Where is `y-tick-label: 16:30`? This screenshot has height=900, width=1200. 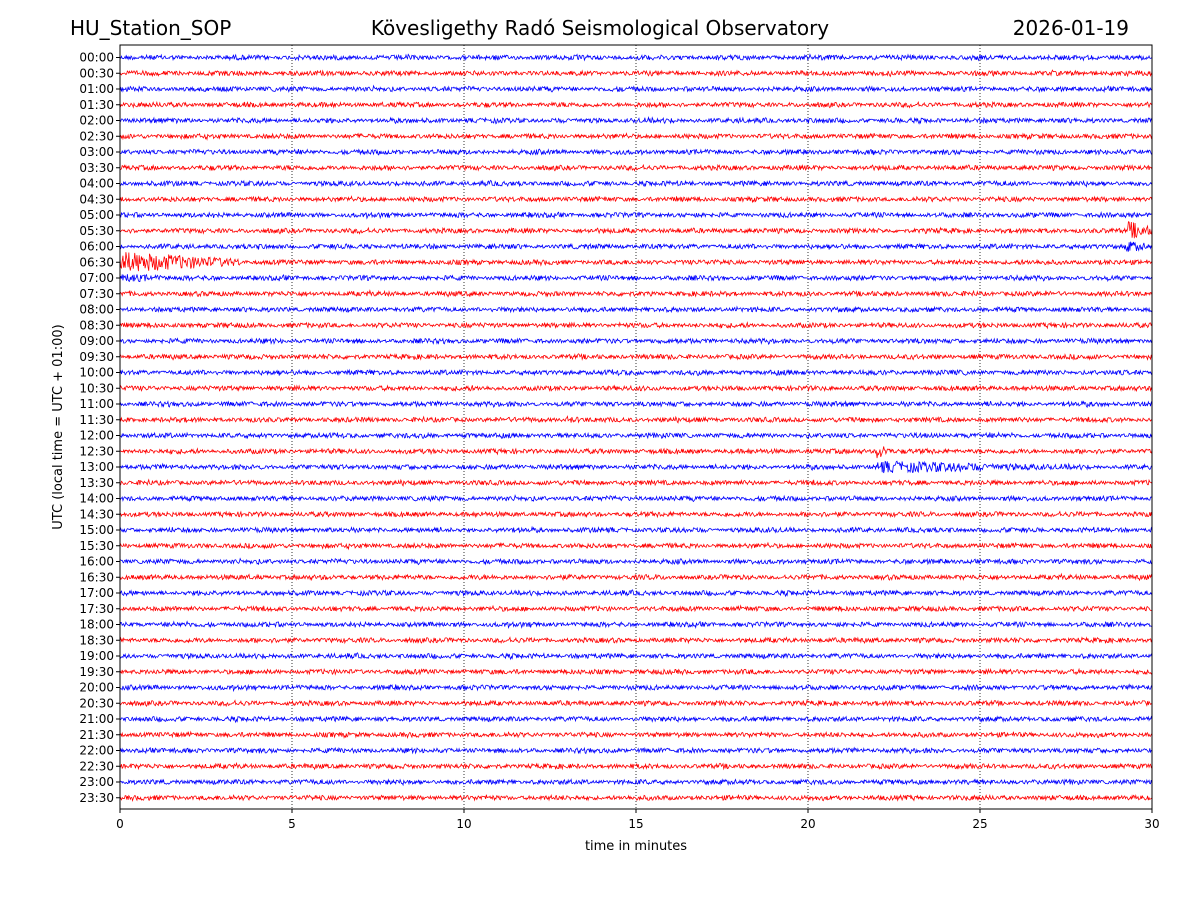 y-tick-label: 16:30 is located at coordinates (96, 577).